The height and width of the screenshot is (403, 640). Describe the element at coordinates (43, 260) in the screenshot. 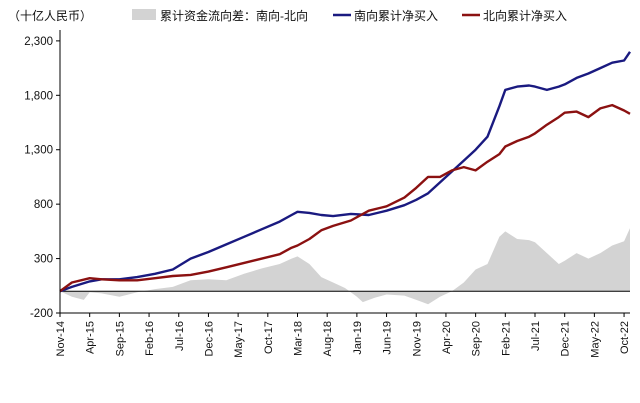

I see `y-tick-label: 300` at that location.